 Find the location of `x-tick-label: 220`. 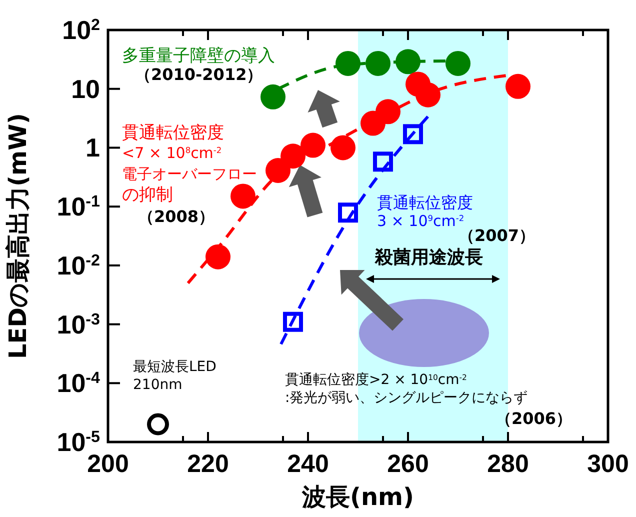

x-tick-label: 220 is located at coordinates (208, 464).